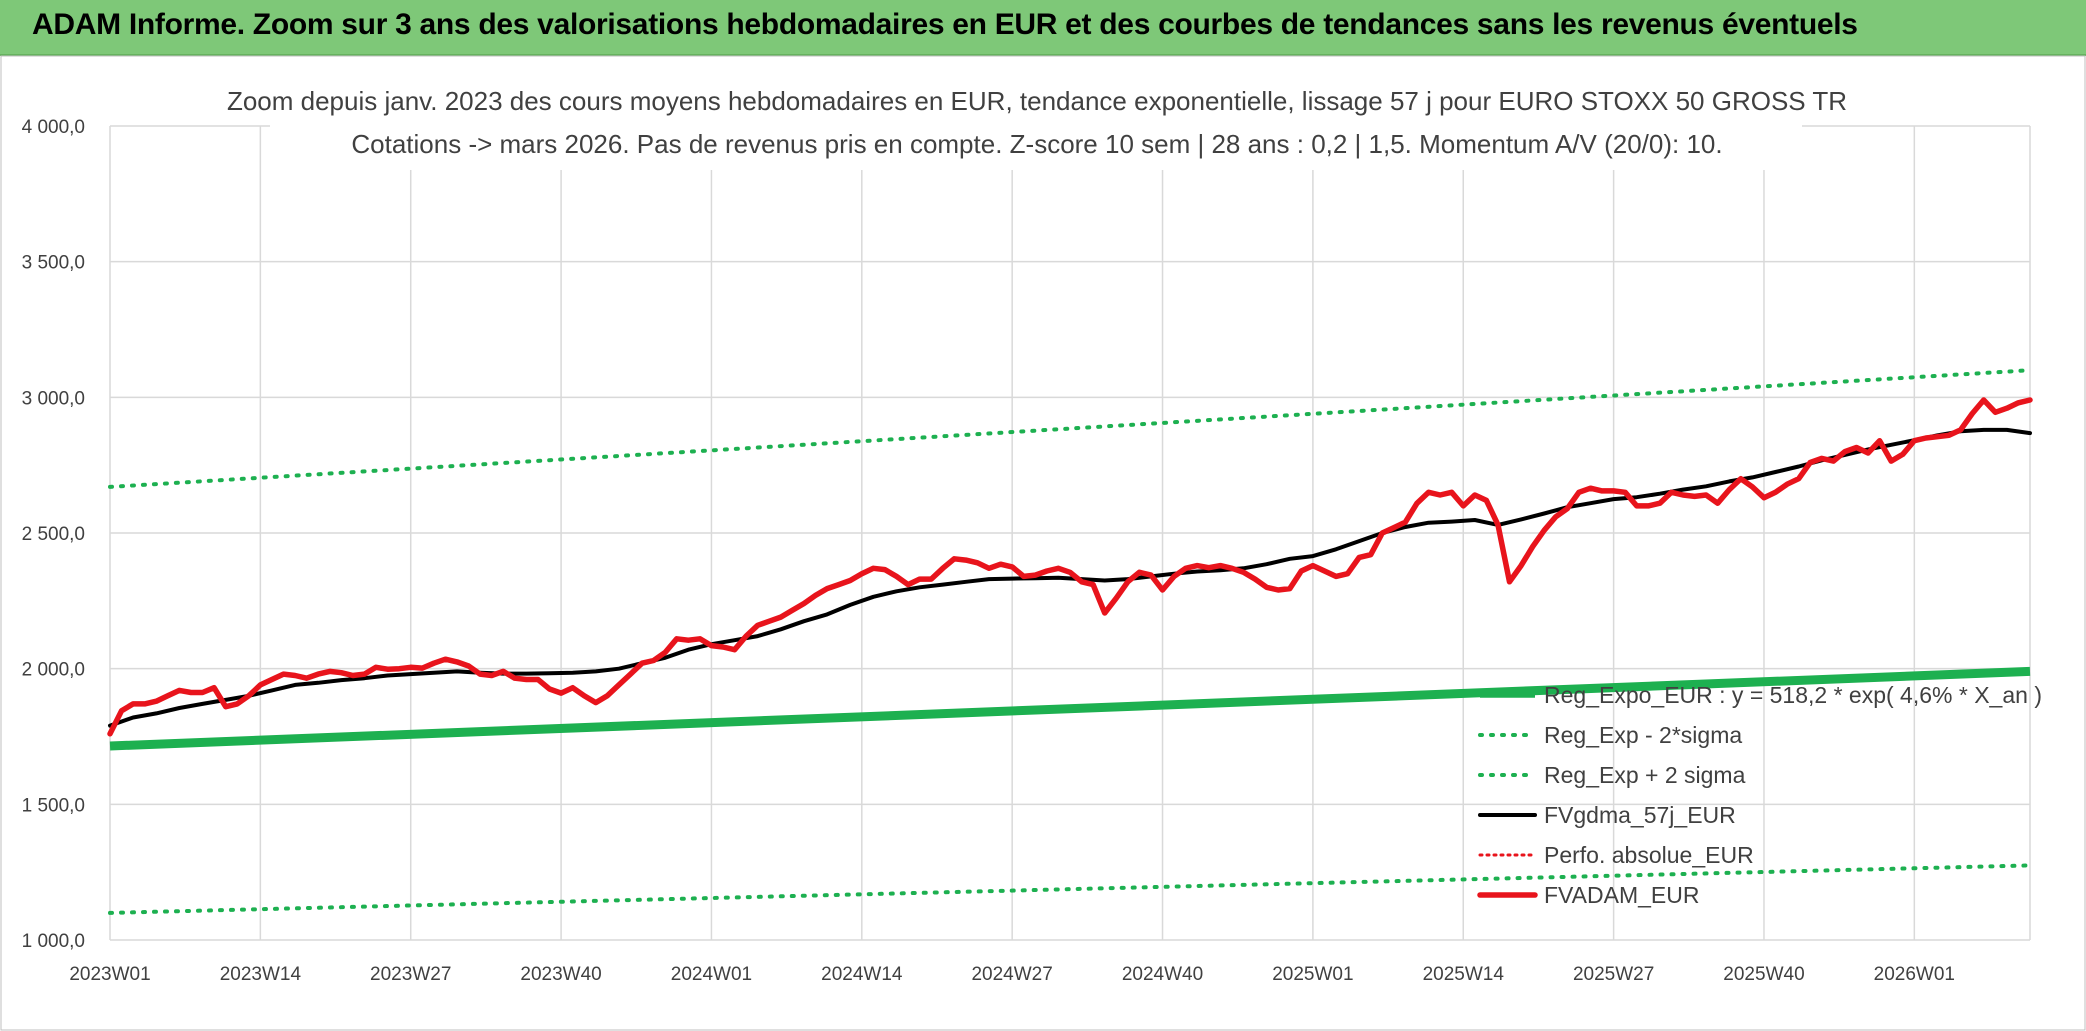  I want to click on series-line-regression, so click(1070, 708).